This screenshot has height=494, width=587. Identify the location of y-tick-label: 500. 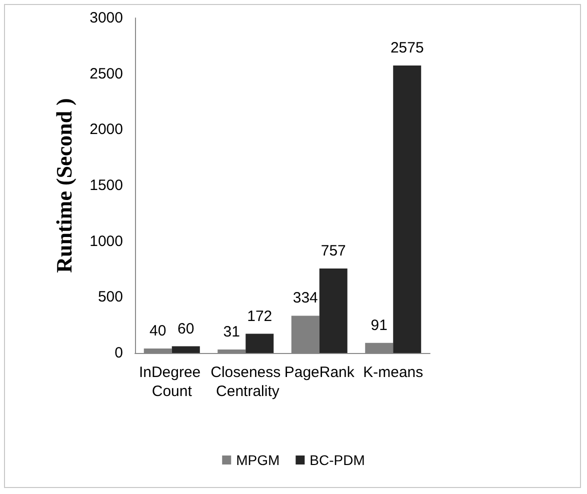
(110, 297).